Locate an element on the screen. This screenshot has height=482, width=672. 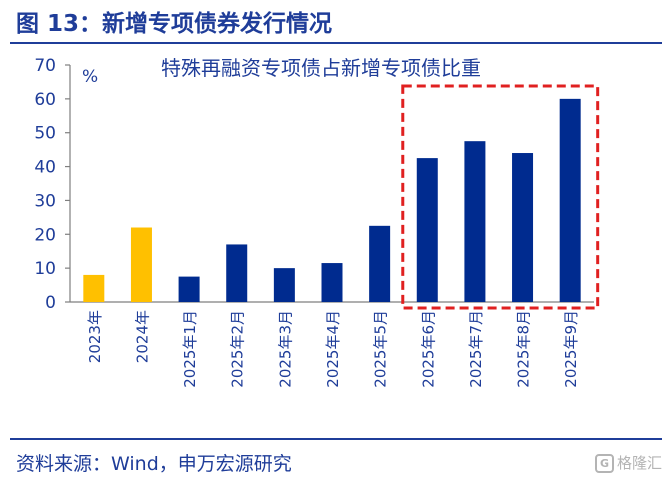
y-tick-label: 30 is located at coordinates (45, 201).